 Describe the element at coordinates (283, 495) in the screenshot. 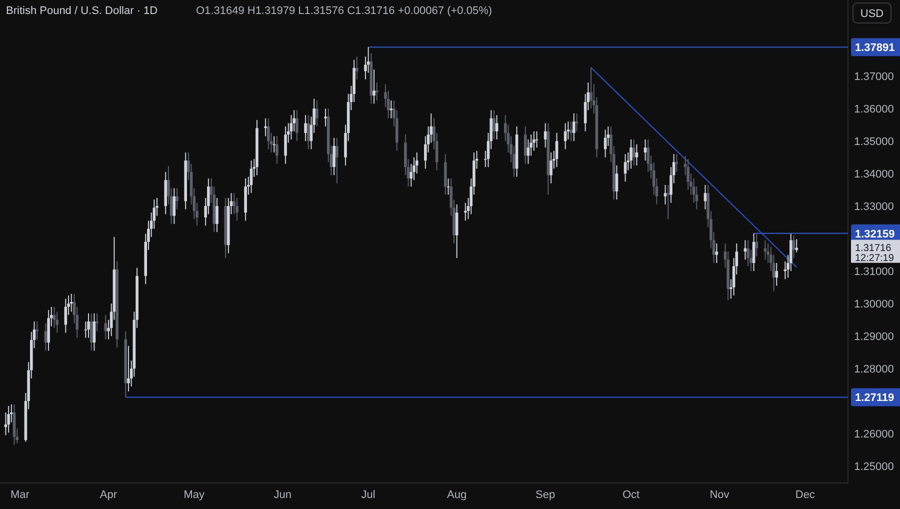

I see `x-tick-label: Jun` at that location.